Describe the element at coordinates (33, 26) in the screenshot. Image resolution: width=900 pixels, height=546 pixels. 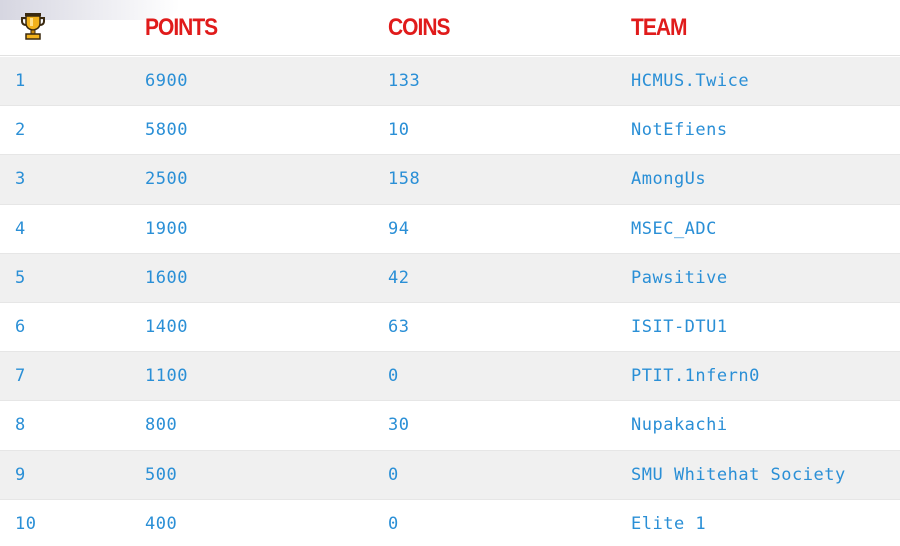
I see `trophy-icon` at that location.